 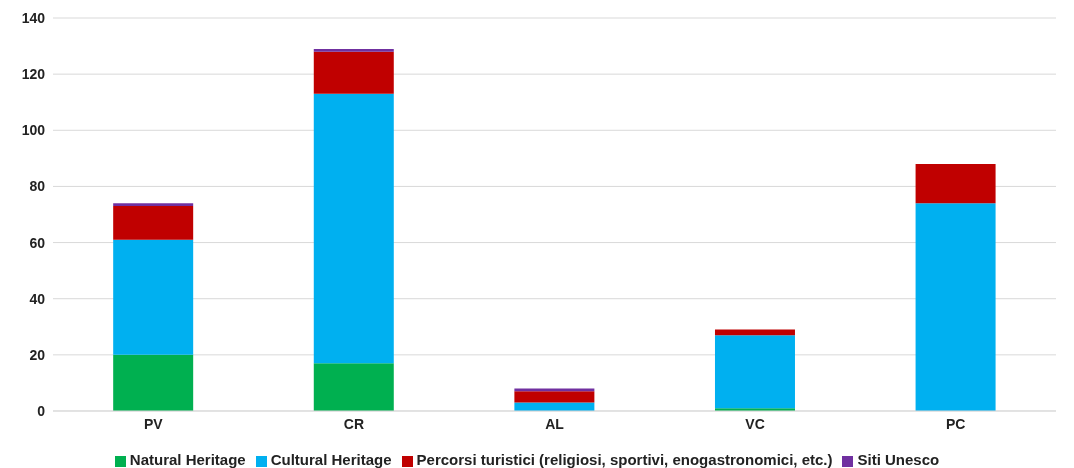 I want to click on x-tick-label: AL, so click(x=555, y=423).